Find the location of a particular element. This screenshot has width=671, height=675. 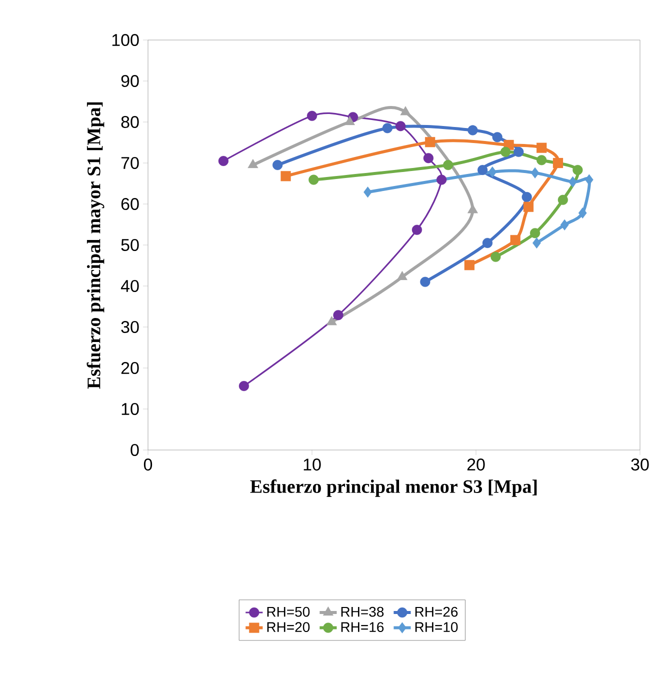

x-tick-label: 30 is located at coordinates (640, 464).